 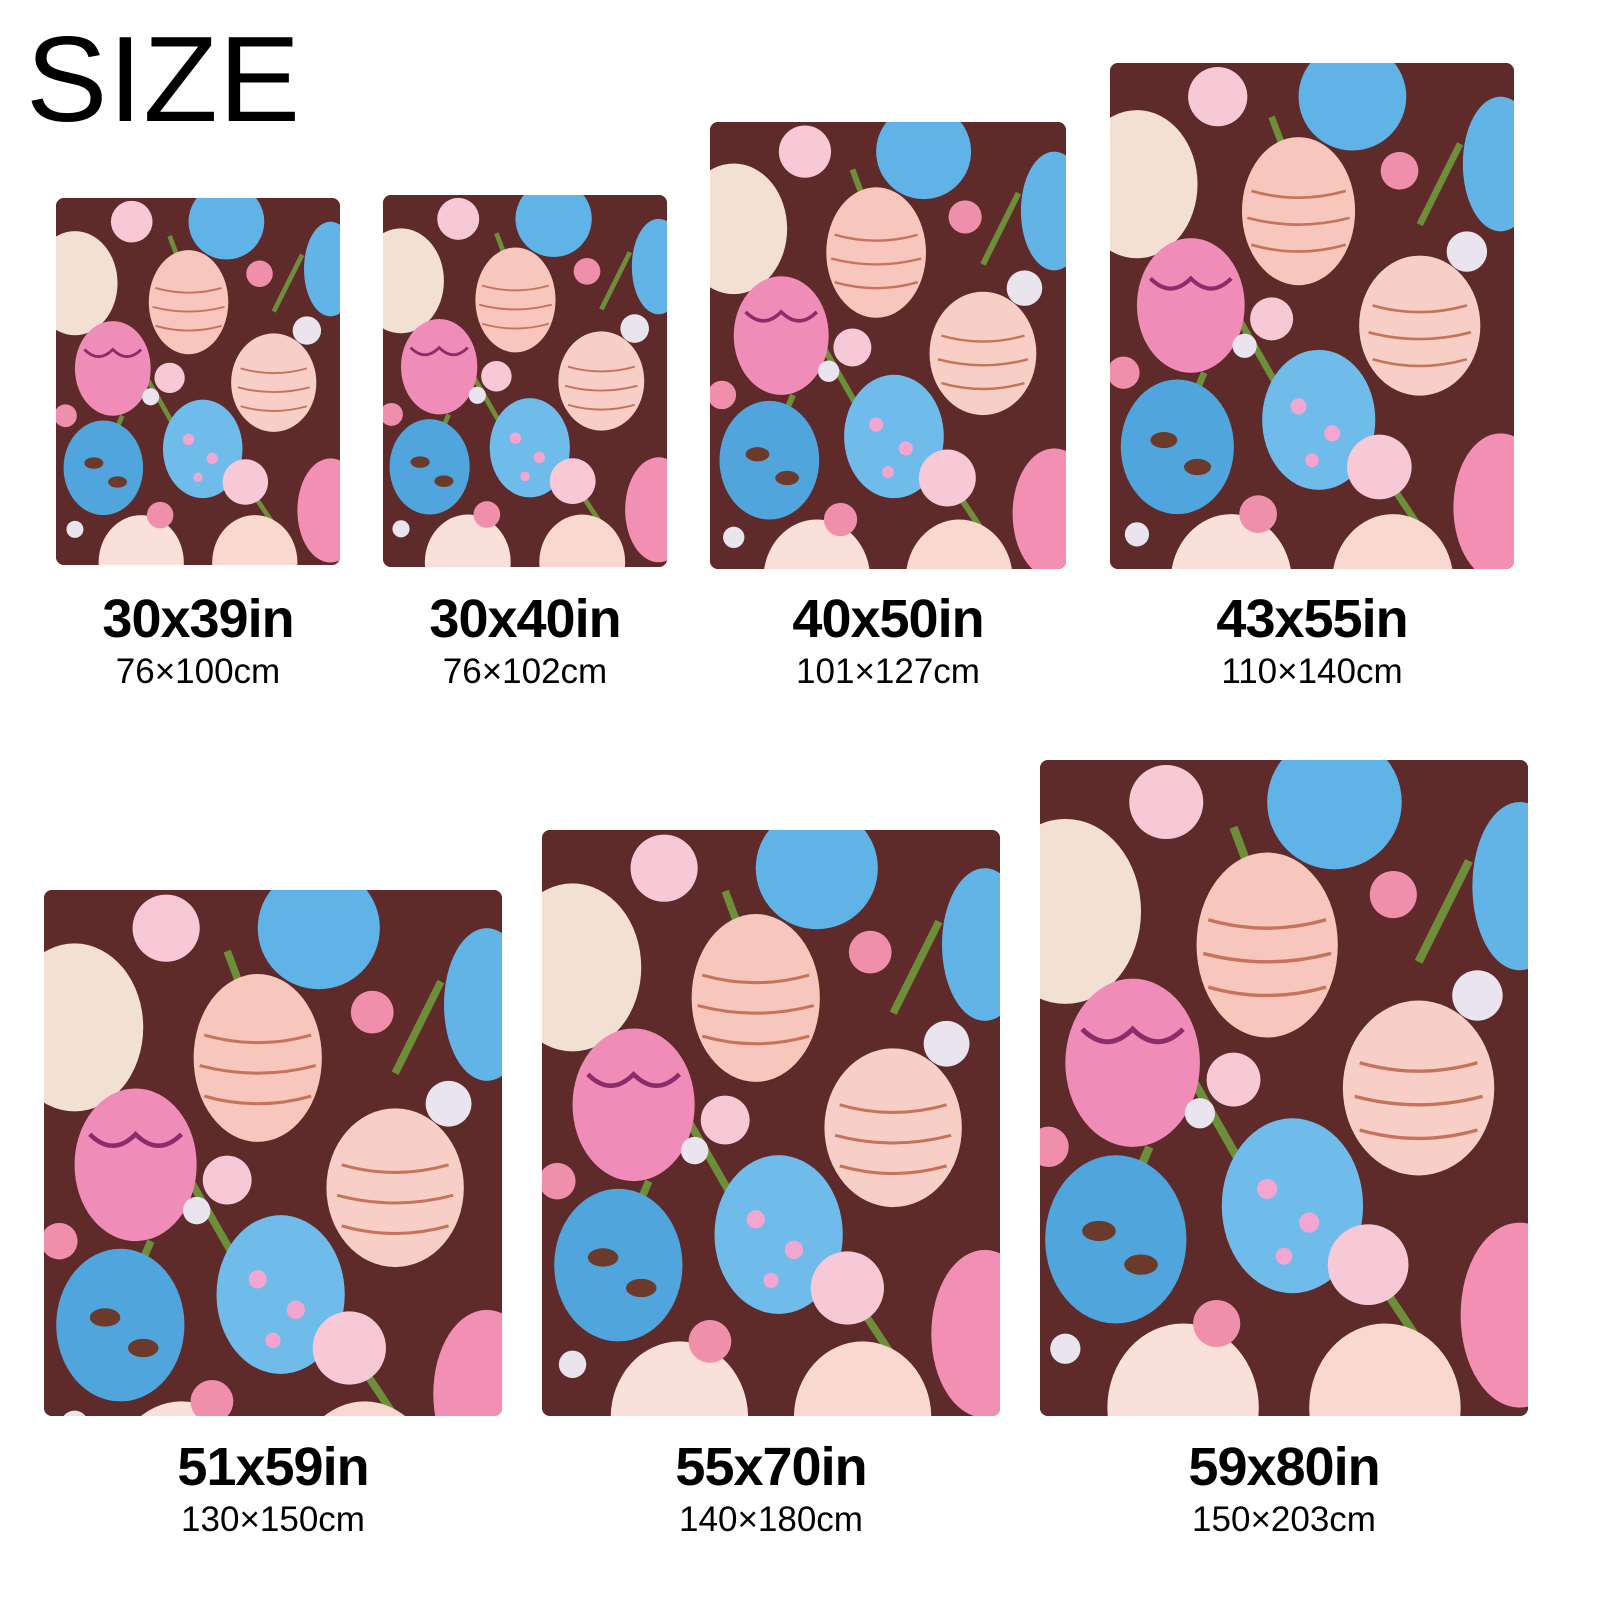 I want to click on blanket-image-43x55in, so click(x=1312, y=316).